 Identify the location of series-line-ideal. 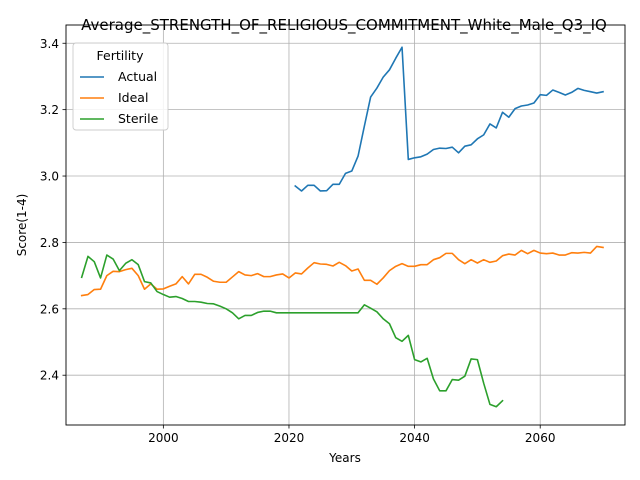
(342, 270).